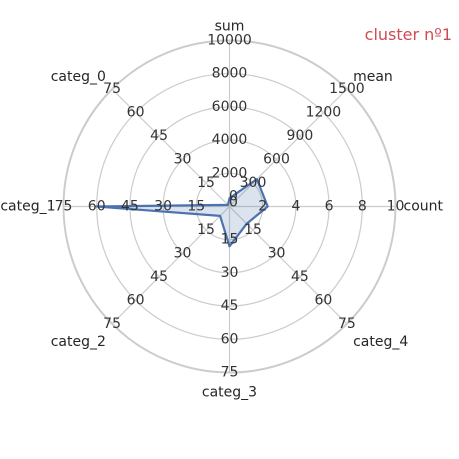  Describe the element at coordinates (300, 136) in the screenshot. I see `tick-label: 900` at that location.